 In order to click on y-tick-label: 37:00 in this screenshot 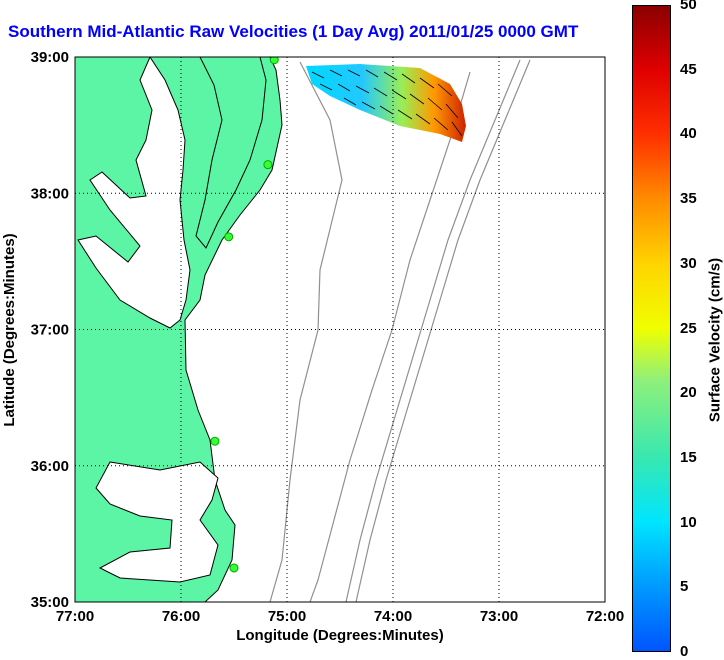, I will do `click(50, 330)`.